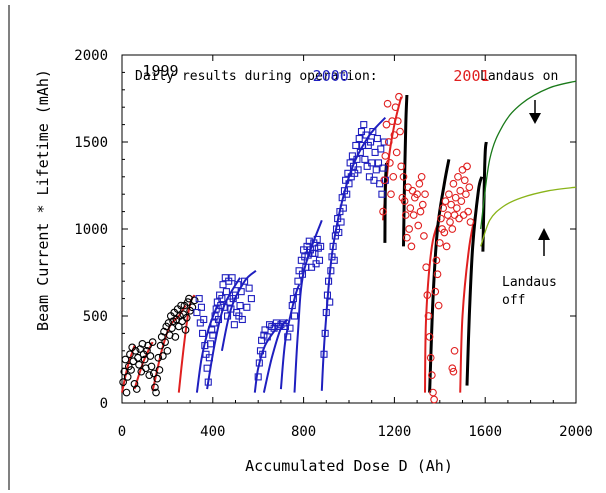  Describe the element at coordinates (395, 432) in the screenshot. I see `x-tick-label: 1200` at that location.